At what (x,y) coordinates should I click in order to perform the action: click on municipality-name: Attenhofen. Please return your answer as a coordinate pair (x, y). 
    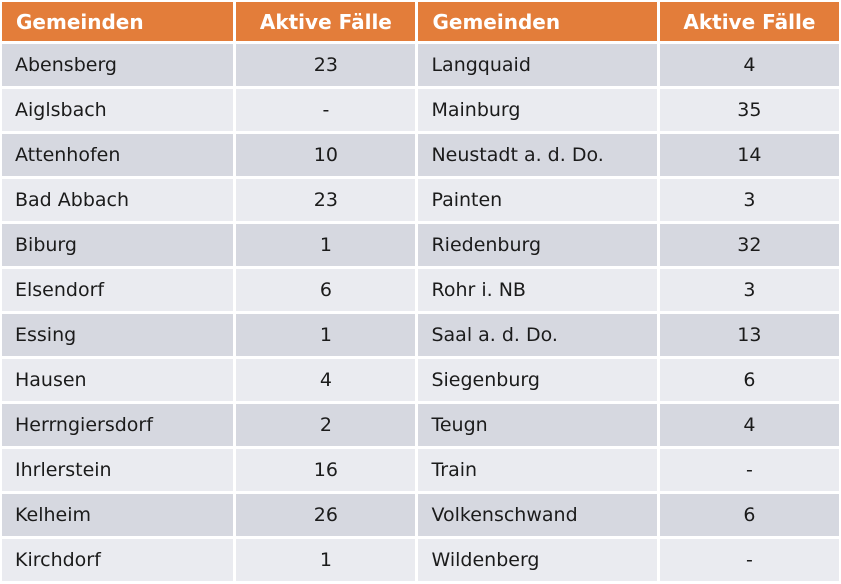
    Looking at the image, I should click on (118, 155).